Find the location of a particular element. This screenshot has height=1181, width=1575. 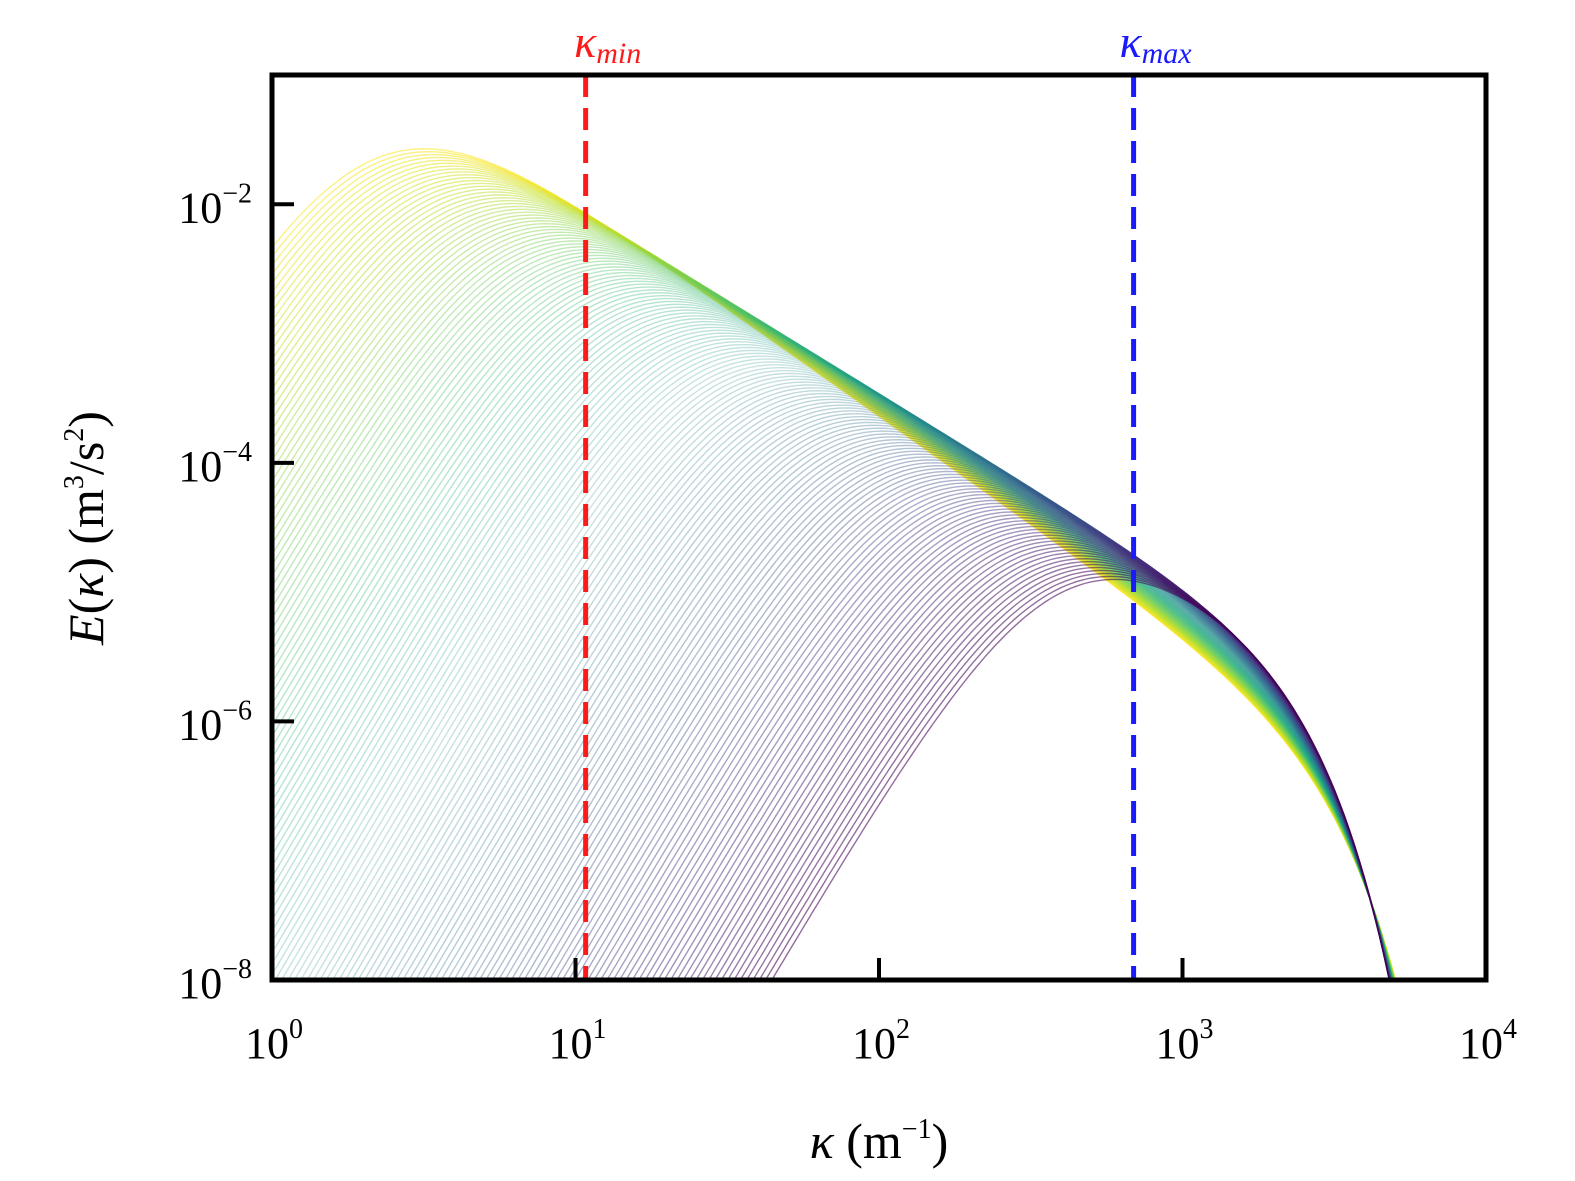

y-tick-label: 10⁻⁴ is located at coordinates (215, 464).